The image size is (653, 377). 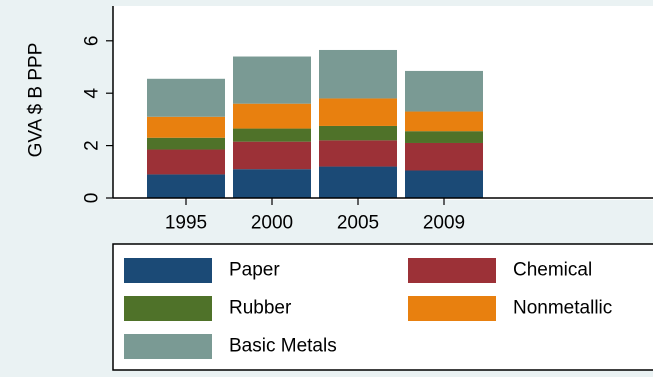 I want to click on bar-rubber-2009, so click(x=444, y=137).